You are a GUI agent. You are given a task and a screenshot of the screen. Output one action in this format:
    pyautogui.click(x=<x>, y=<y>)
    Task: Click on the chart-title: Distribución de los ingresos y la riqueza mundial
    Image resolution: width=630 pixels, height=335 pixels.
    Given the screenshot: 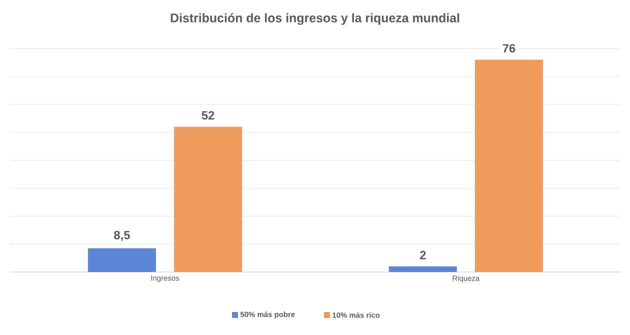 What is the action you would take?
    pyautogui.click(x=315, y=19)
    